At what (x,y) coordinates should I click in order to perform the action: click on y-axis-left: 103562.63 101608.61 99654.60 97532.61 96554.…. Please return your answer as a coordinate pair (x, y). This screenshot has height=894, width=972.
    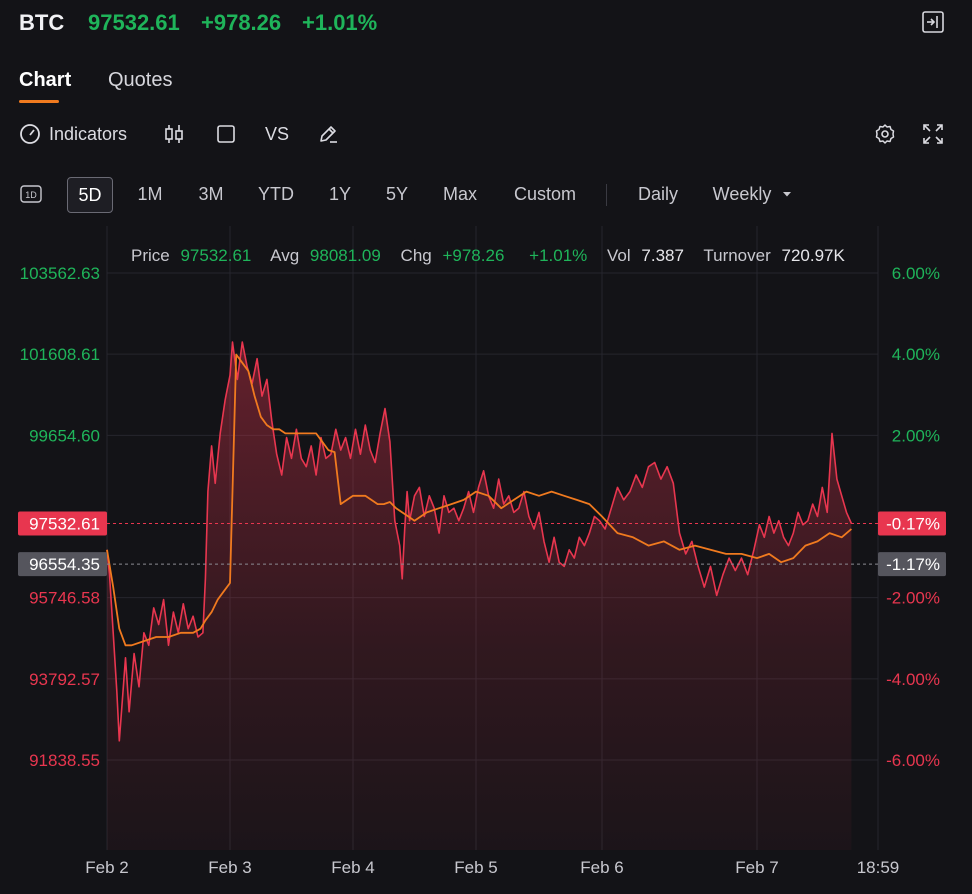
    Looking at the image, I should click on (62, 517).